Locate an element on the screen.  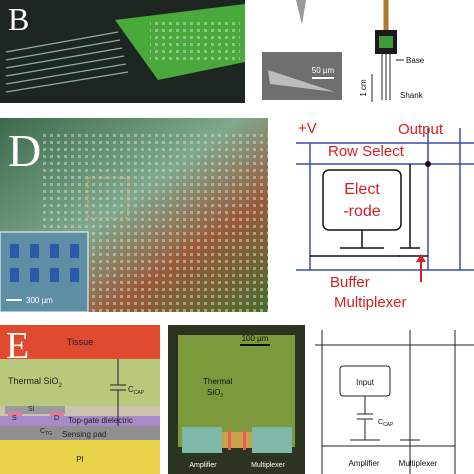
label: SiO2 is located at coordinates (215, 393).